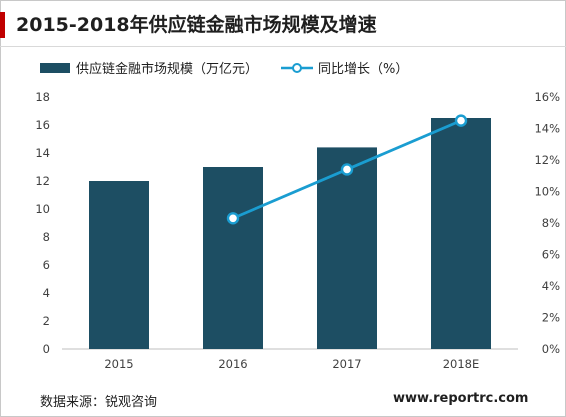 The width and height of the screenshot is (566, 417). Describe the element at coordinates (547, 129) in the screenshot. I see `y-right-tick-label: 14%` at that location.